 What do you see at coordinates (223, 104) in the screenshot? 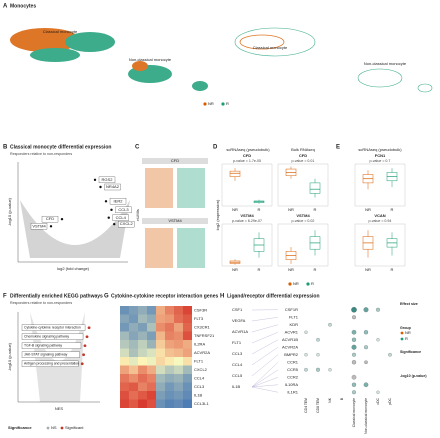
I see `legend-swatch` at bounding box center [223, 104].